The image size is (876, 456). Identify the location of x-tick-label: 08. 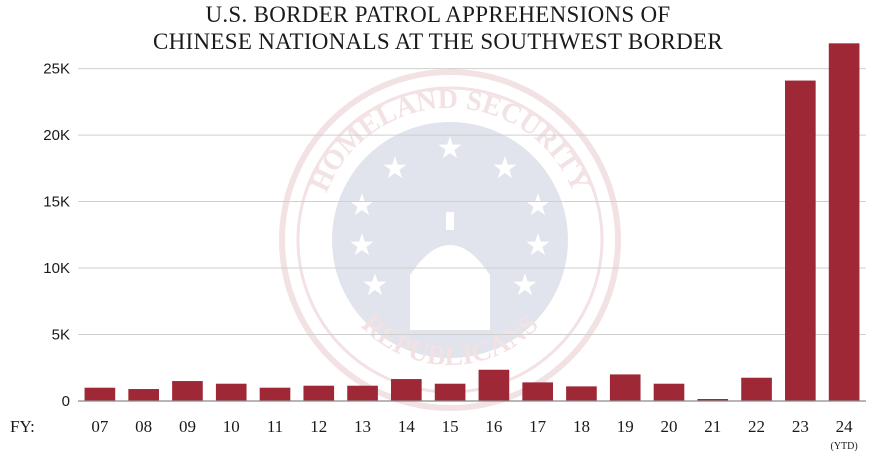
(143, 426).